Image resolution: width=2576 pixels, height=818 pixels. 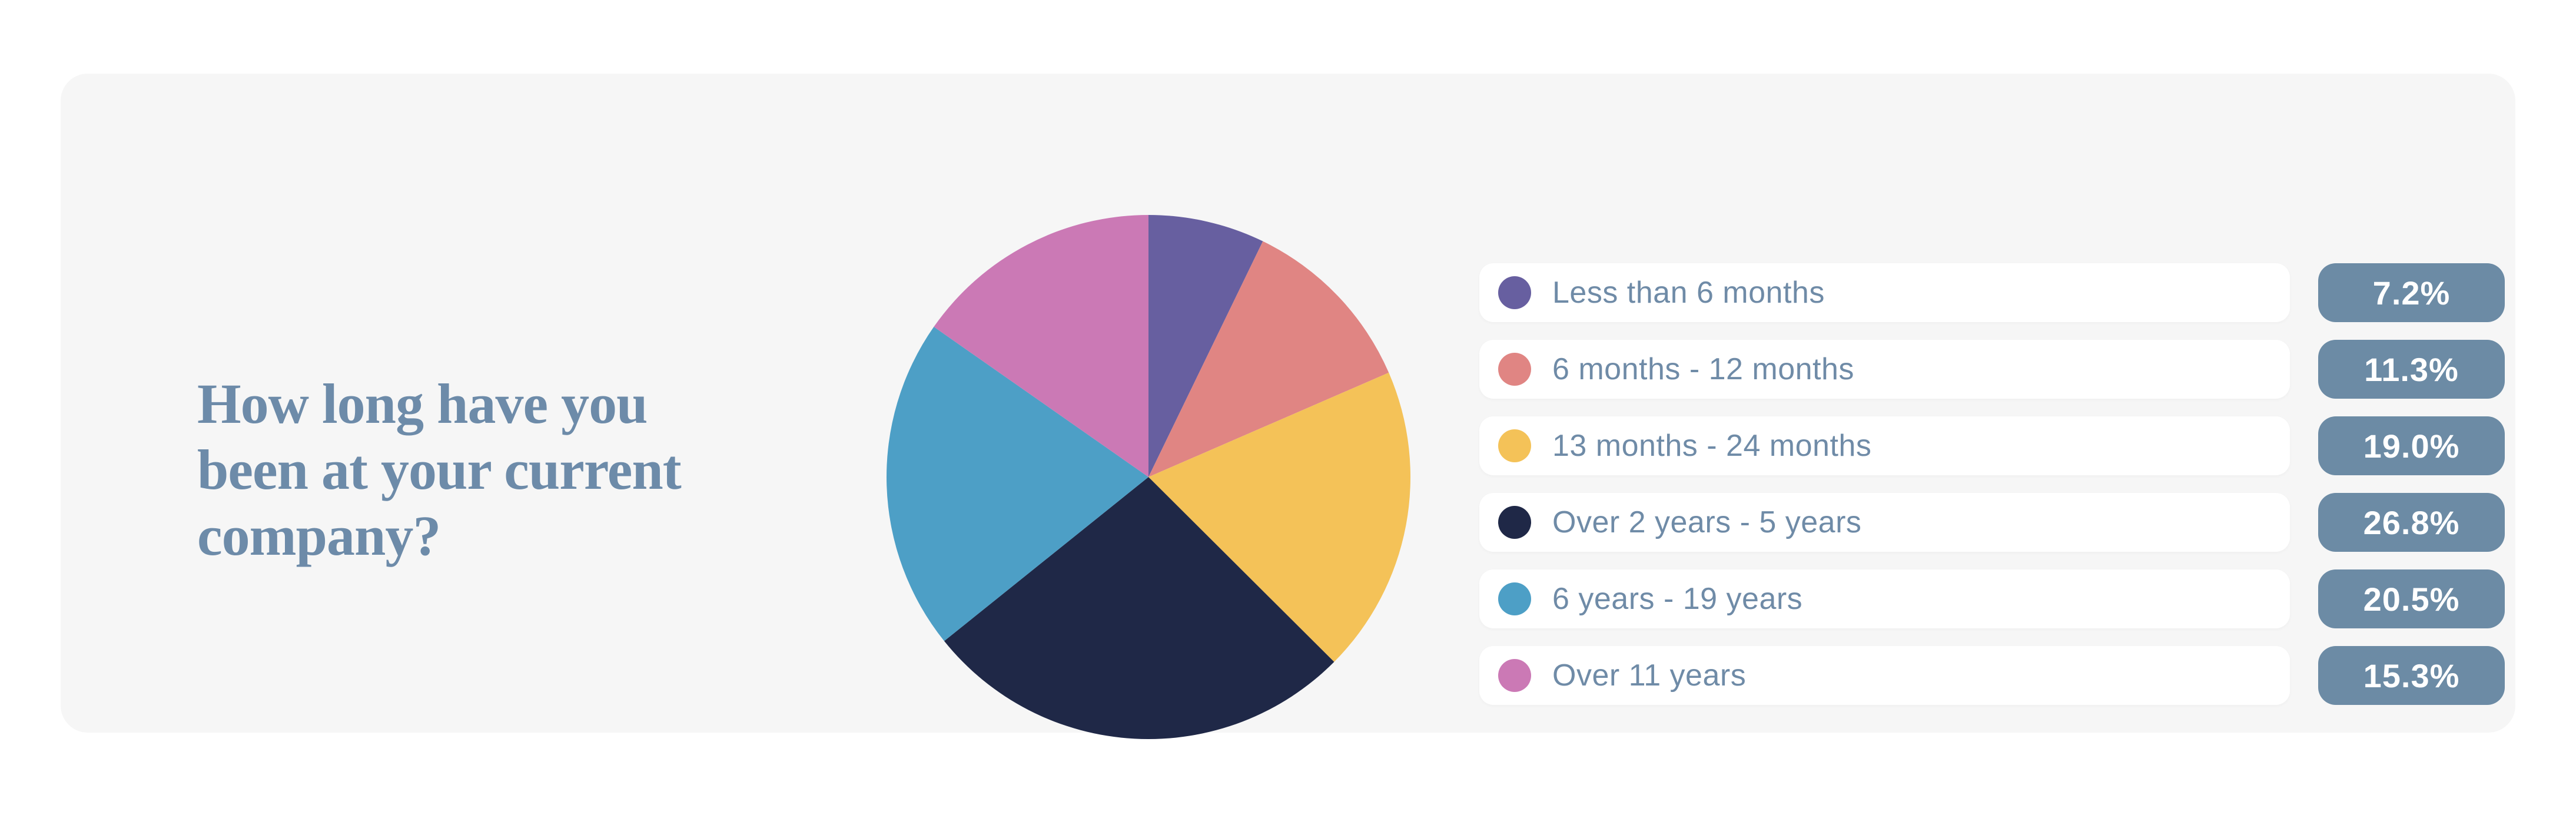 I want to click on legend-pill: 13 months - 24 months, so click(x=1884, y=445).